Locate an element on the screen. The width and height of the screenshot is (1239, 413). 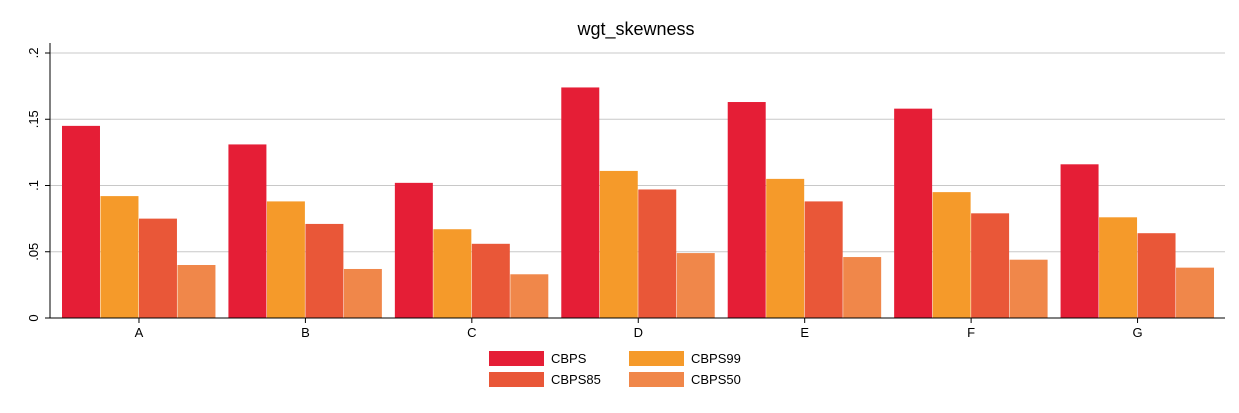
x-tick-label: D is located at coordinates (638, 332).